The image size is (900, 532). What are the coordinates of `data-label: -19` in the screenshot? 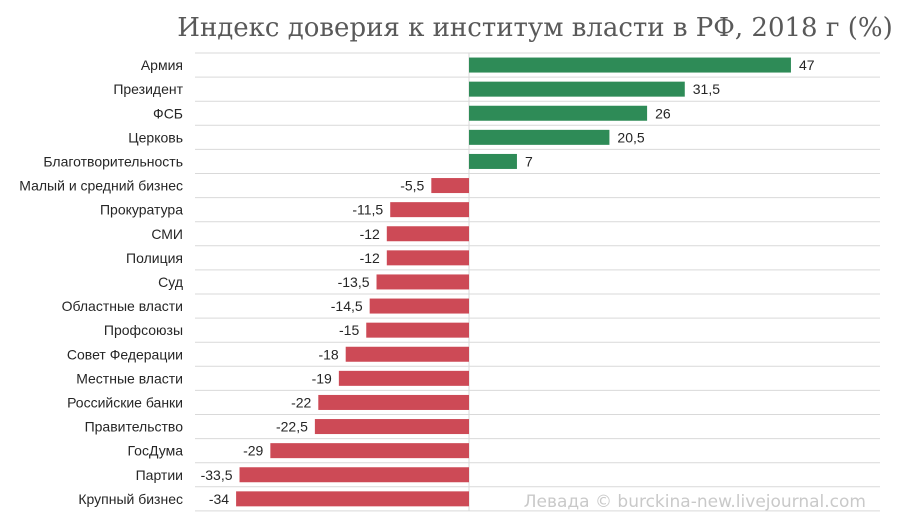 It's located at (322, 378).